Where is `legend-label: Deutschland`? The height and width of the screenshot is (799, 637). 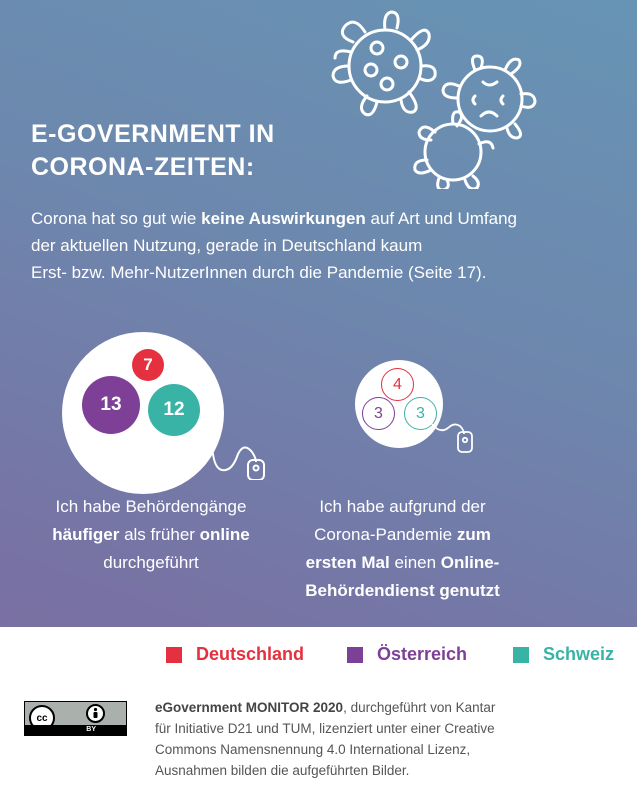
legend-label: Deutschland is located at coordinates (250, 654).